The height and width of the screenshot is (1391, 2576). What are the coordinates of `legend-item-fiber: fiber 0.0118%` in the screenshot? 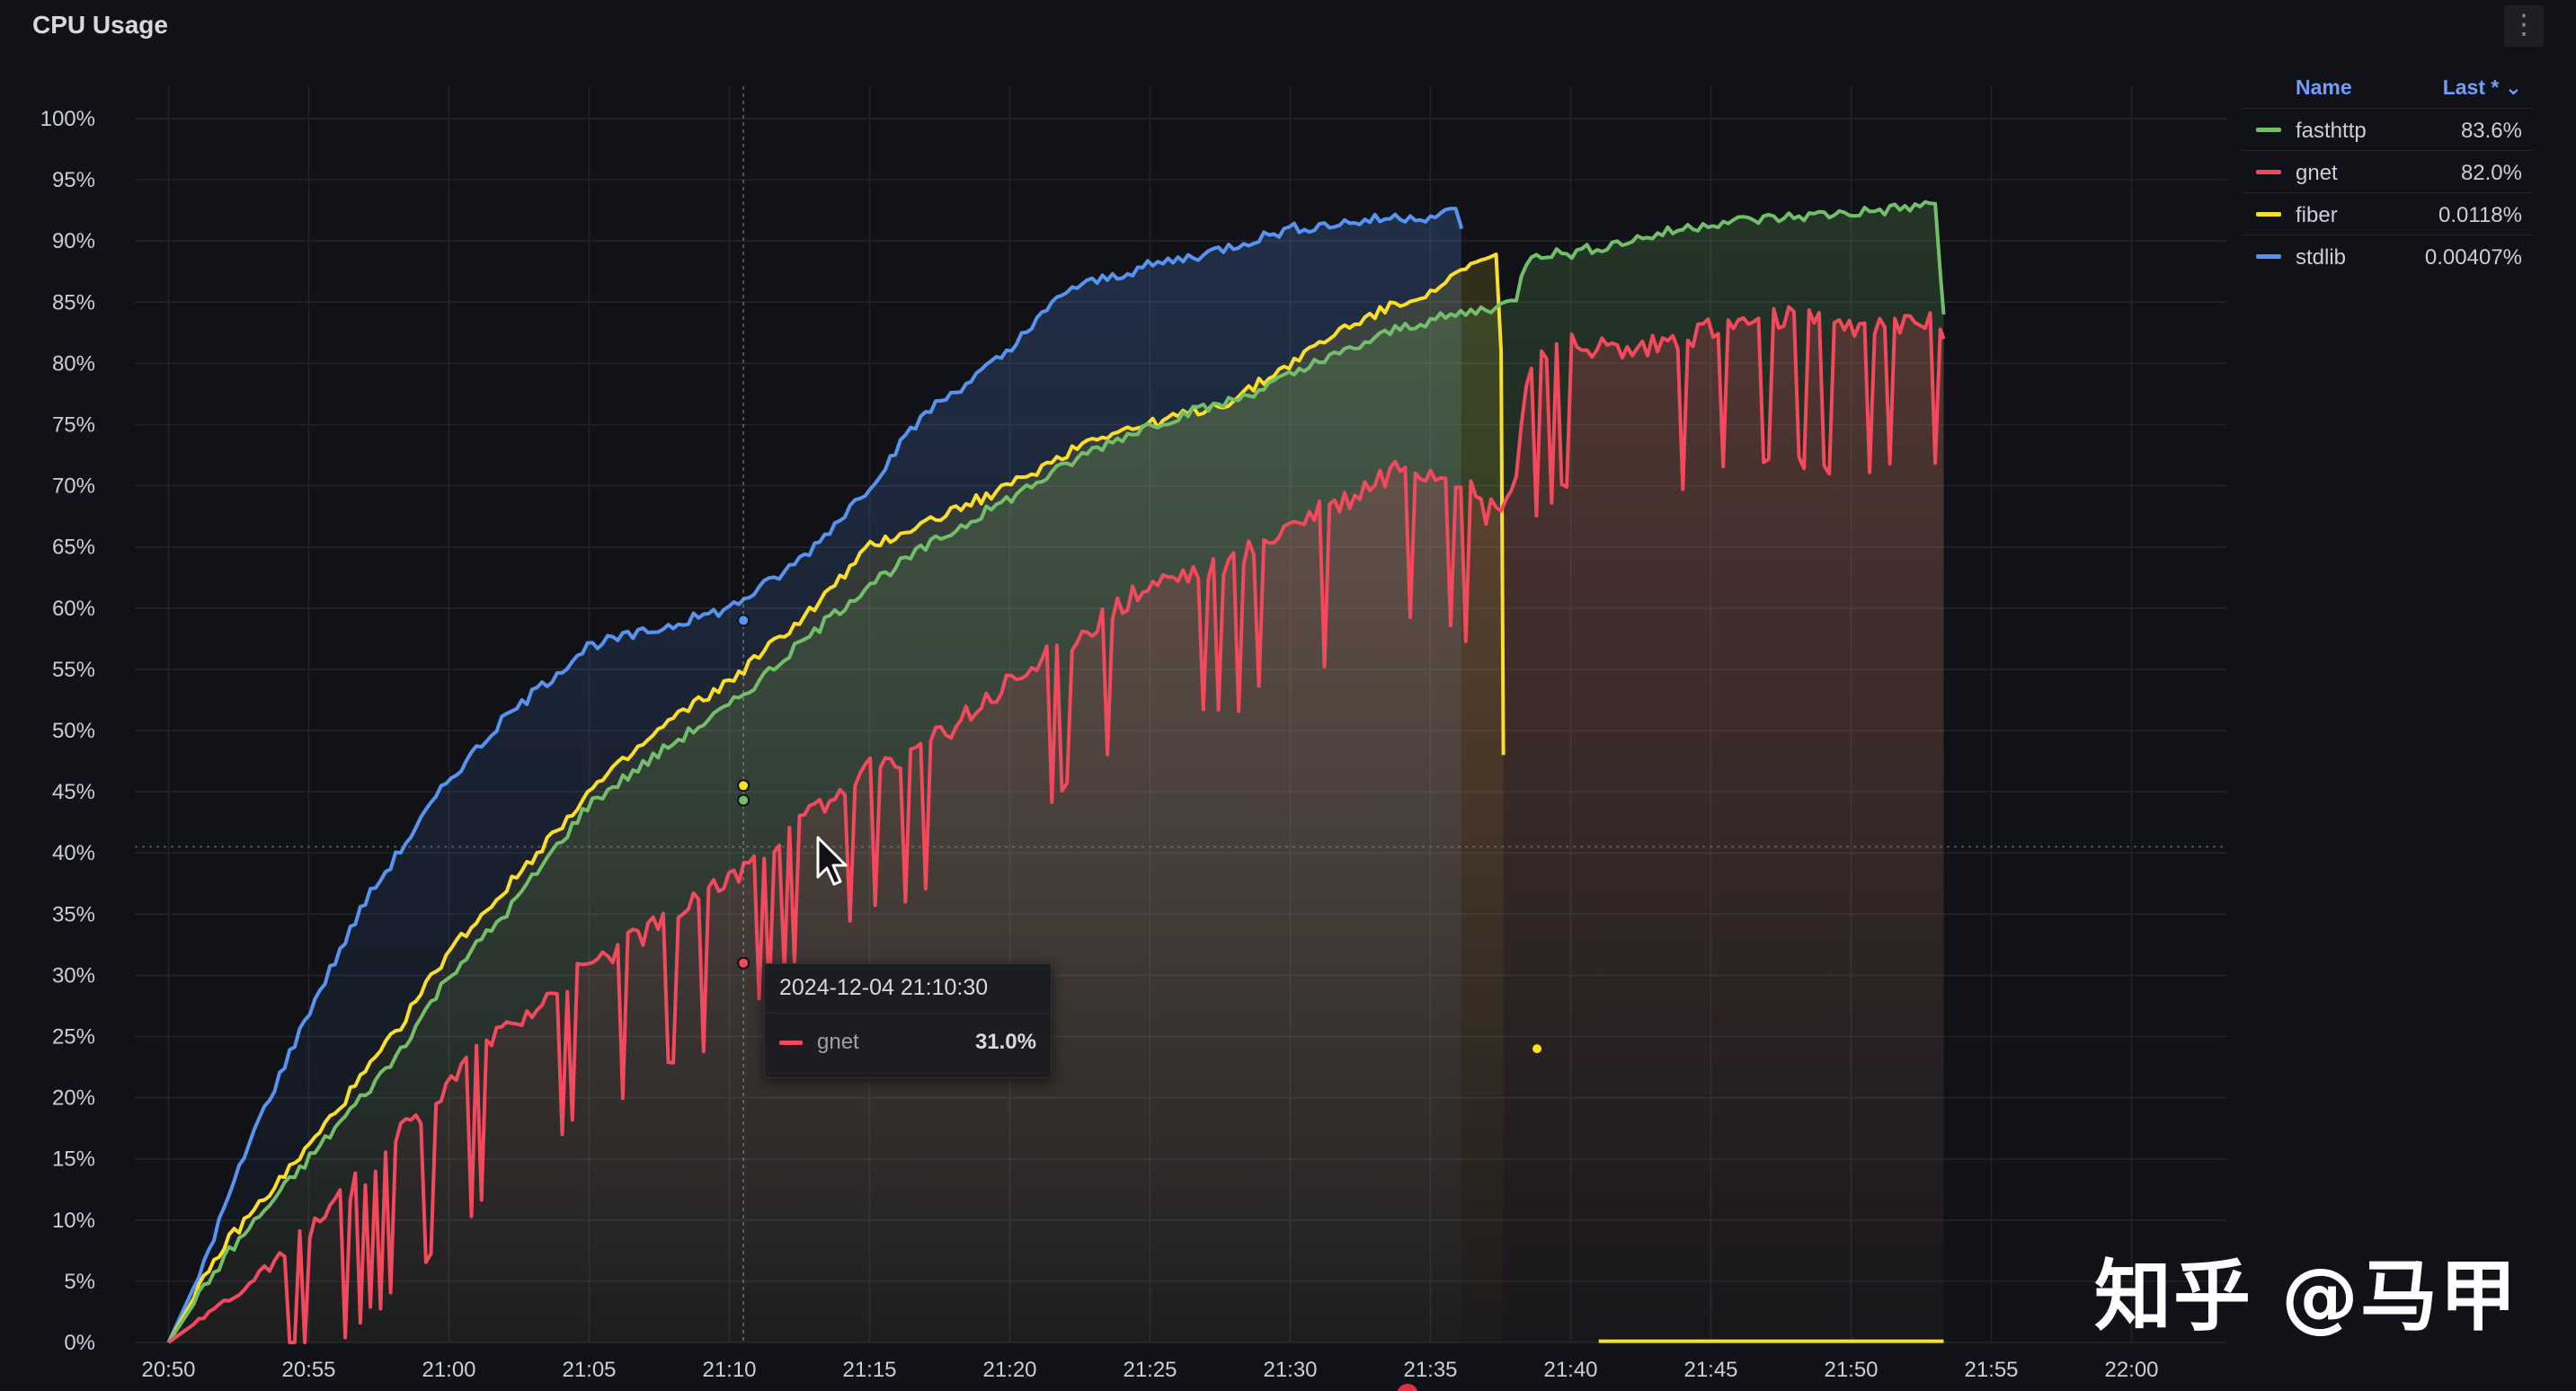 It's located at (2387, 213).